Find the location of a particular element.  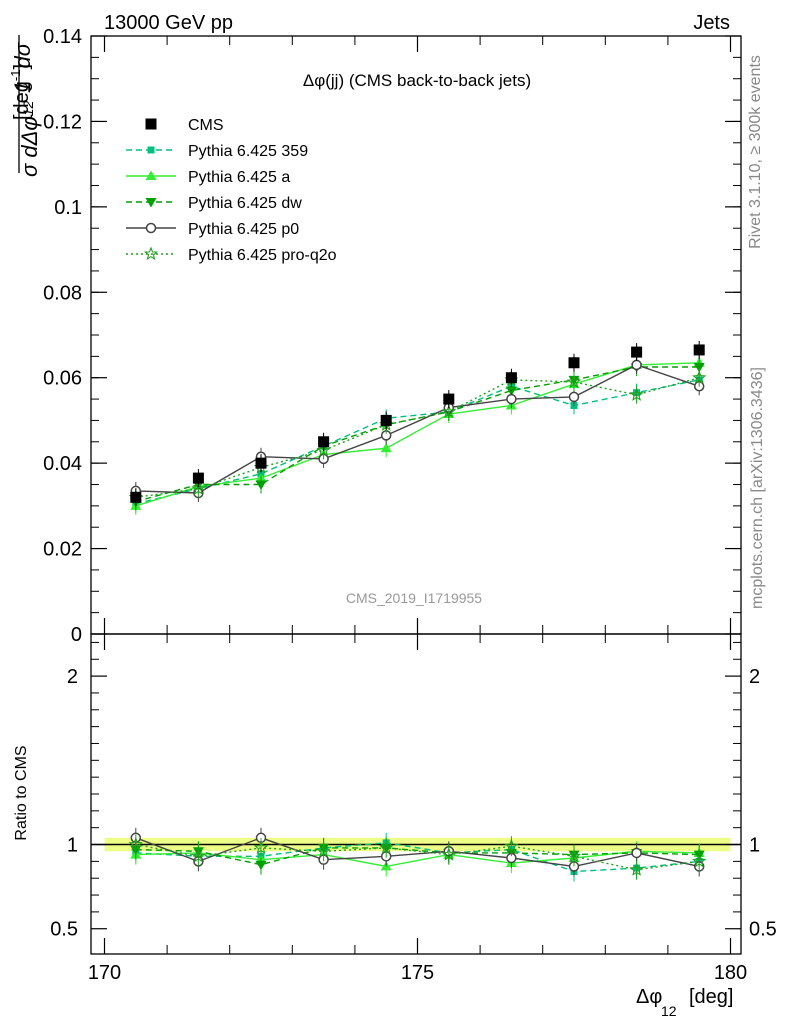

ratio-tick-label: 0.5 is located at coordinates (64, 930).